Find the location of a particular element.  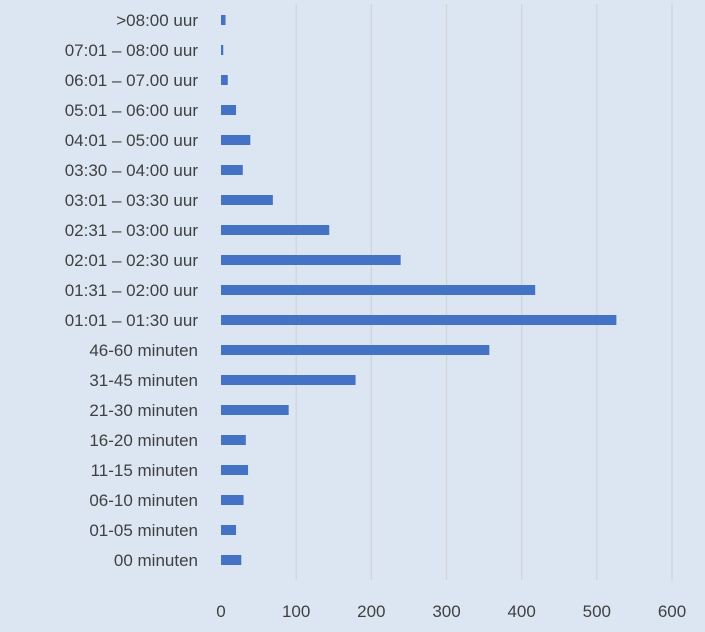

category-label: 01:01 – 01:30 uur is located at coordinates (132, 320).